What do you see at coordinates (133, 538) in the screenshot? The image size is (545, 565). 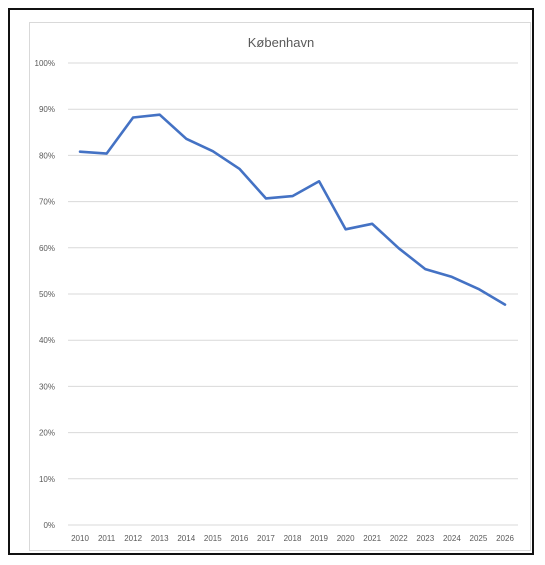 I see `x-tick-label: 2012` at bounding box center [133, 538].